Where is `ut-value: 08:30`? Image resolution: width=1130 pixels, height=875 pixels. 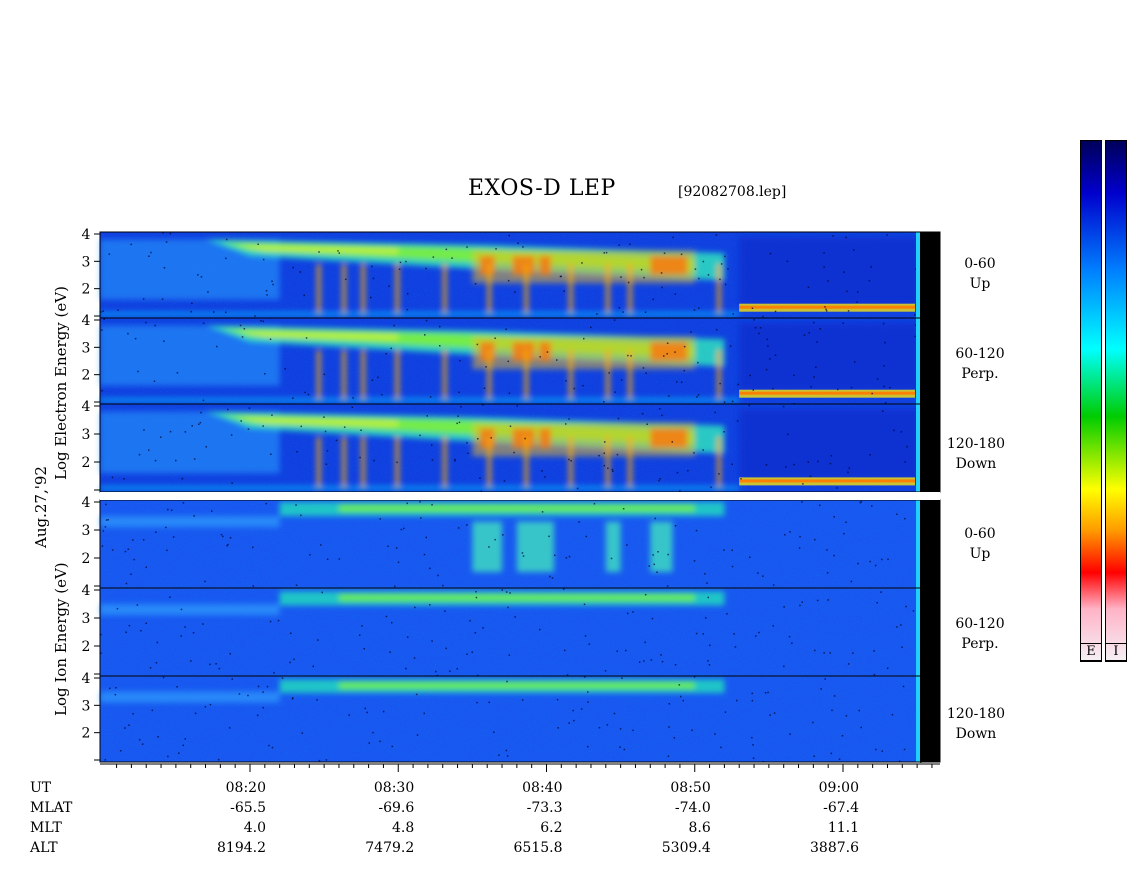 ut-value: 08:30 is located at coordinates (394, 788).